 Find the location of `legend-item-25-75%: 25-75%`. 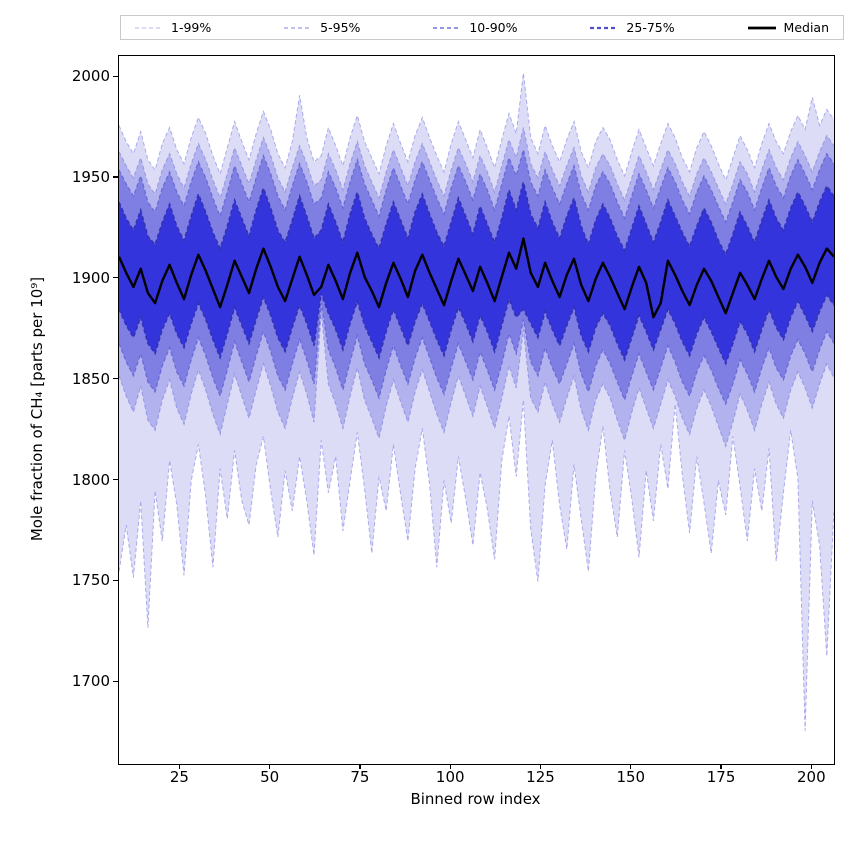

legend-item-25-75%: 25-75% is located at coordinates (632, 27).